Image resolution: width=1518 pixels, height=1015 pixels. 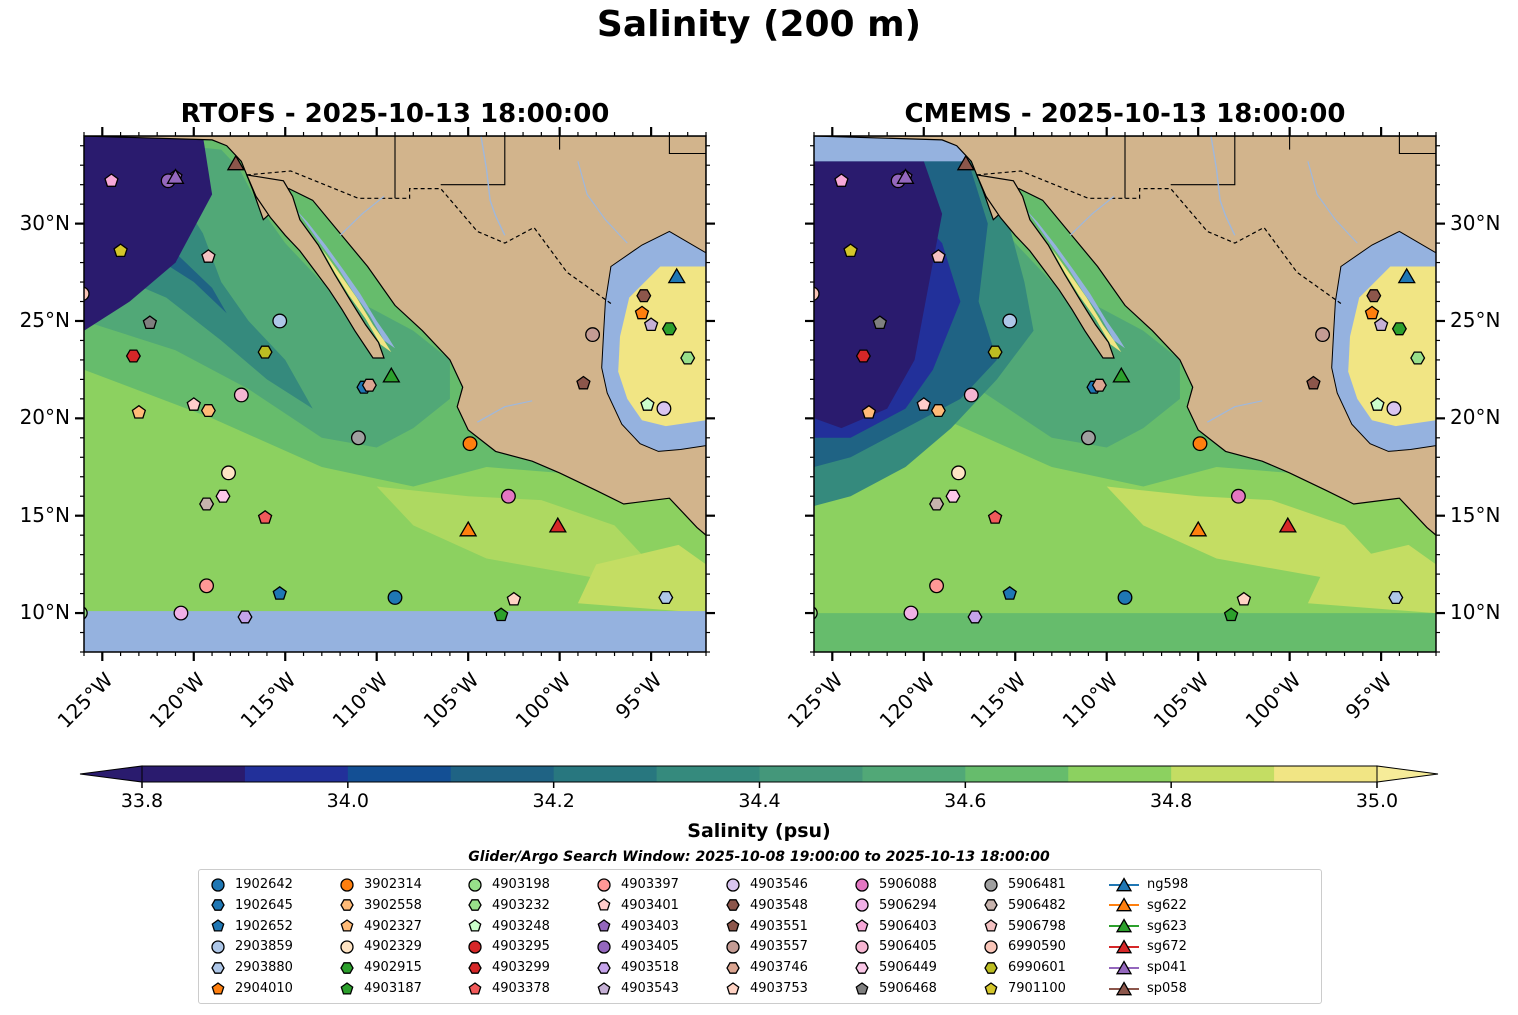 What do you see at coordinates (908, 968) in the screenshot?
I see `legend-label: 5906449` at bounding box center [908, 968].